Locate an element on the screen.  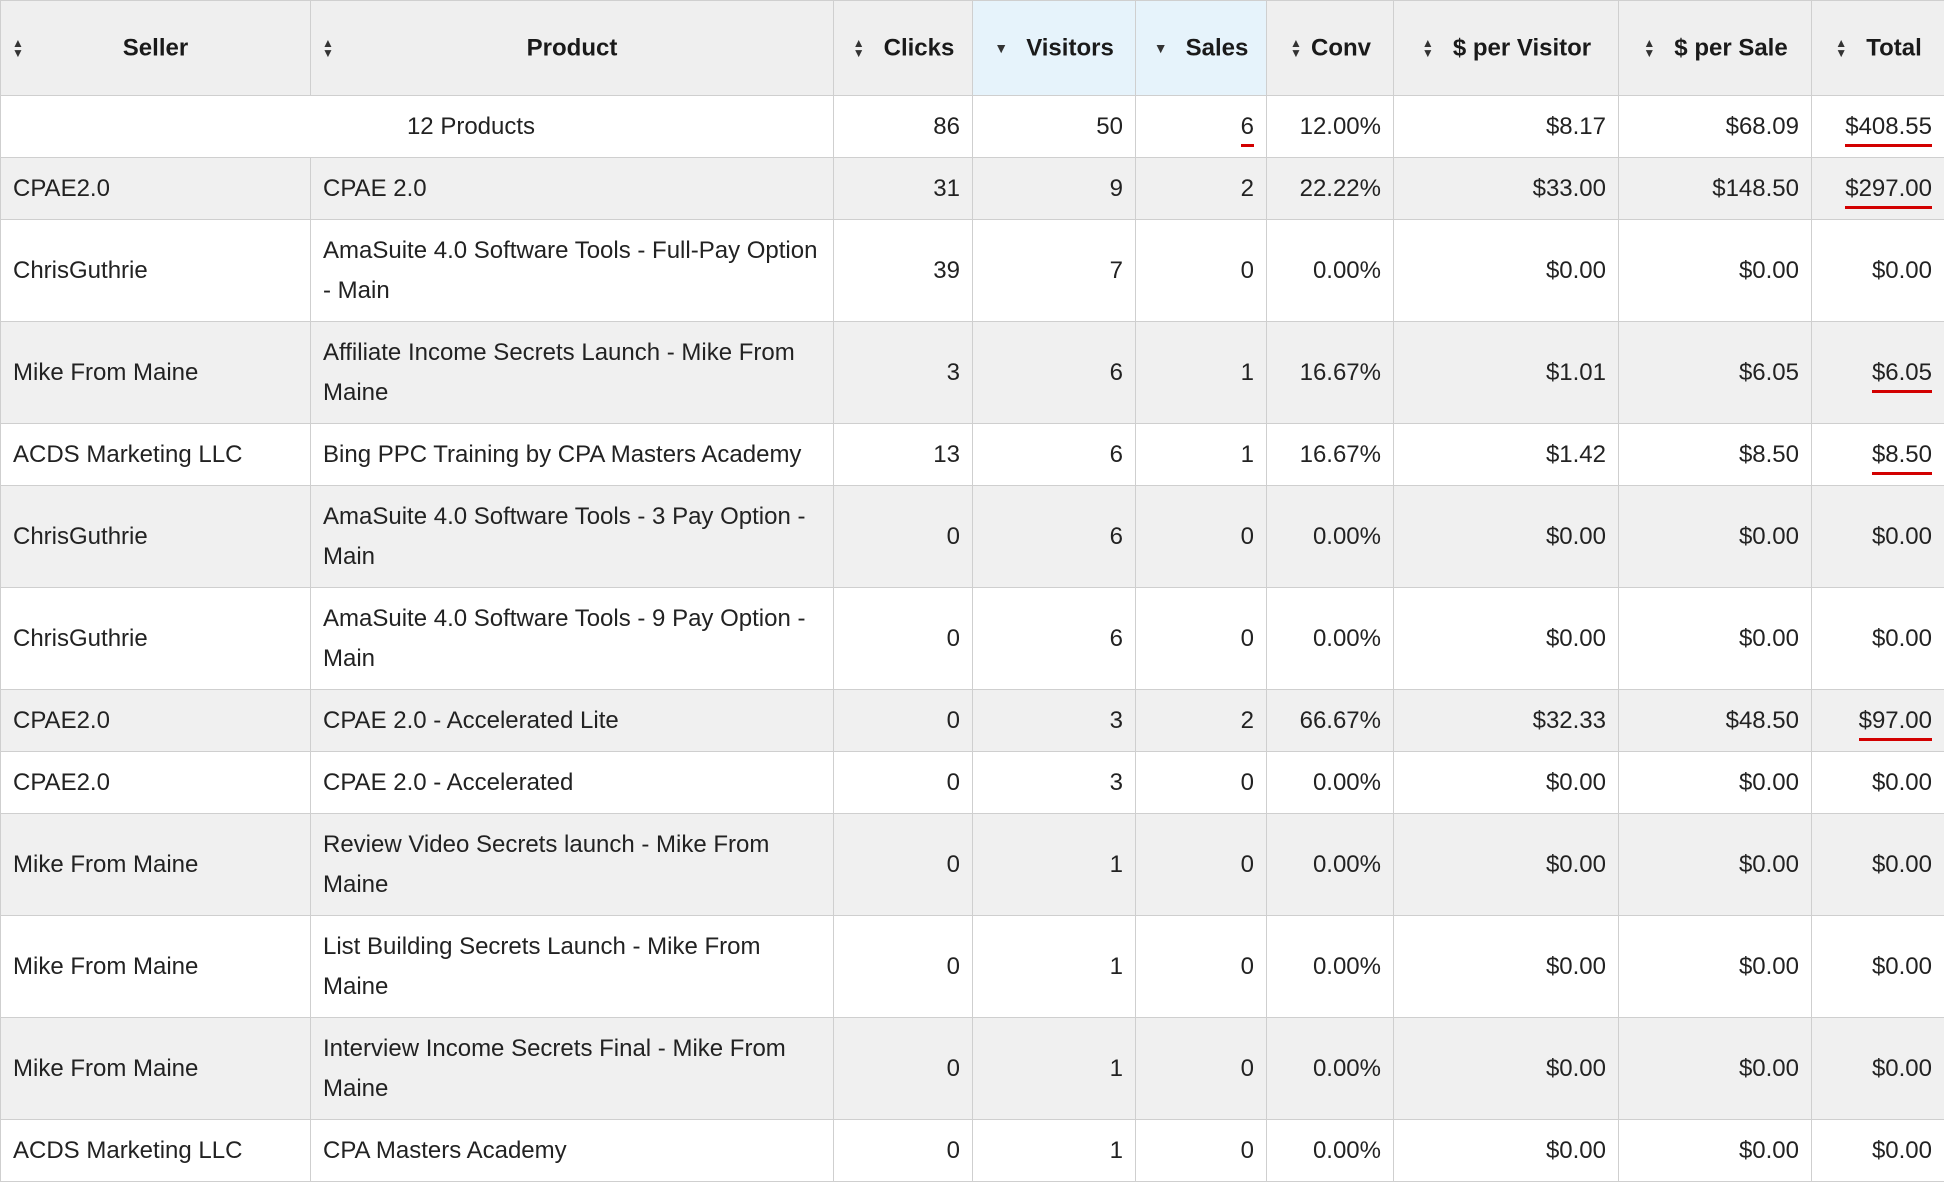
cell-product: CPA Masters Academy is located at coordinates (572, 1151).